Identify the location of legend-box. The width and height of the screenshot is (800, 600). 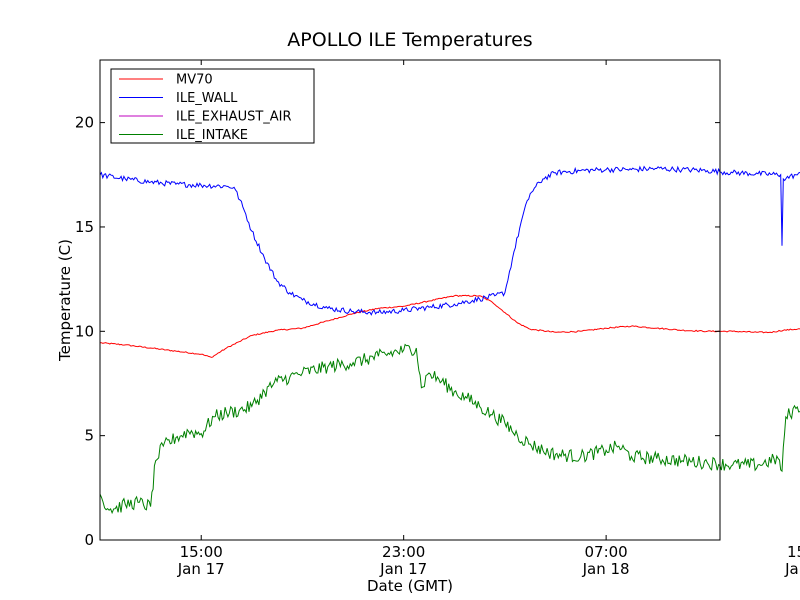
(212, 106).